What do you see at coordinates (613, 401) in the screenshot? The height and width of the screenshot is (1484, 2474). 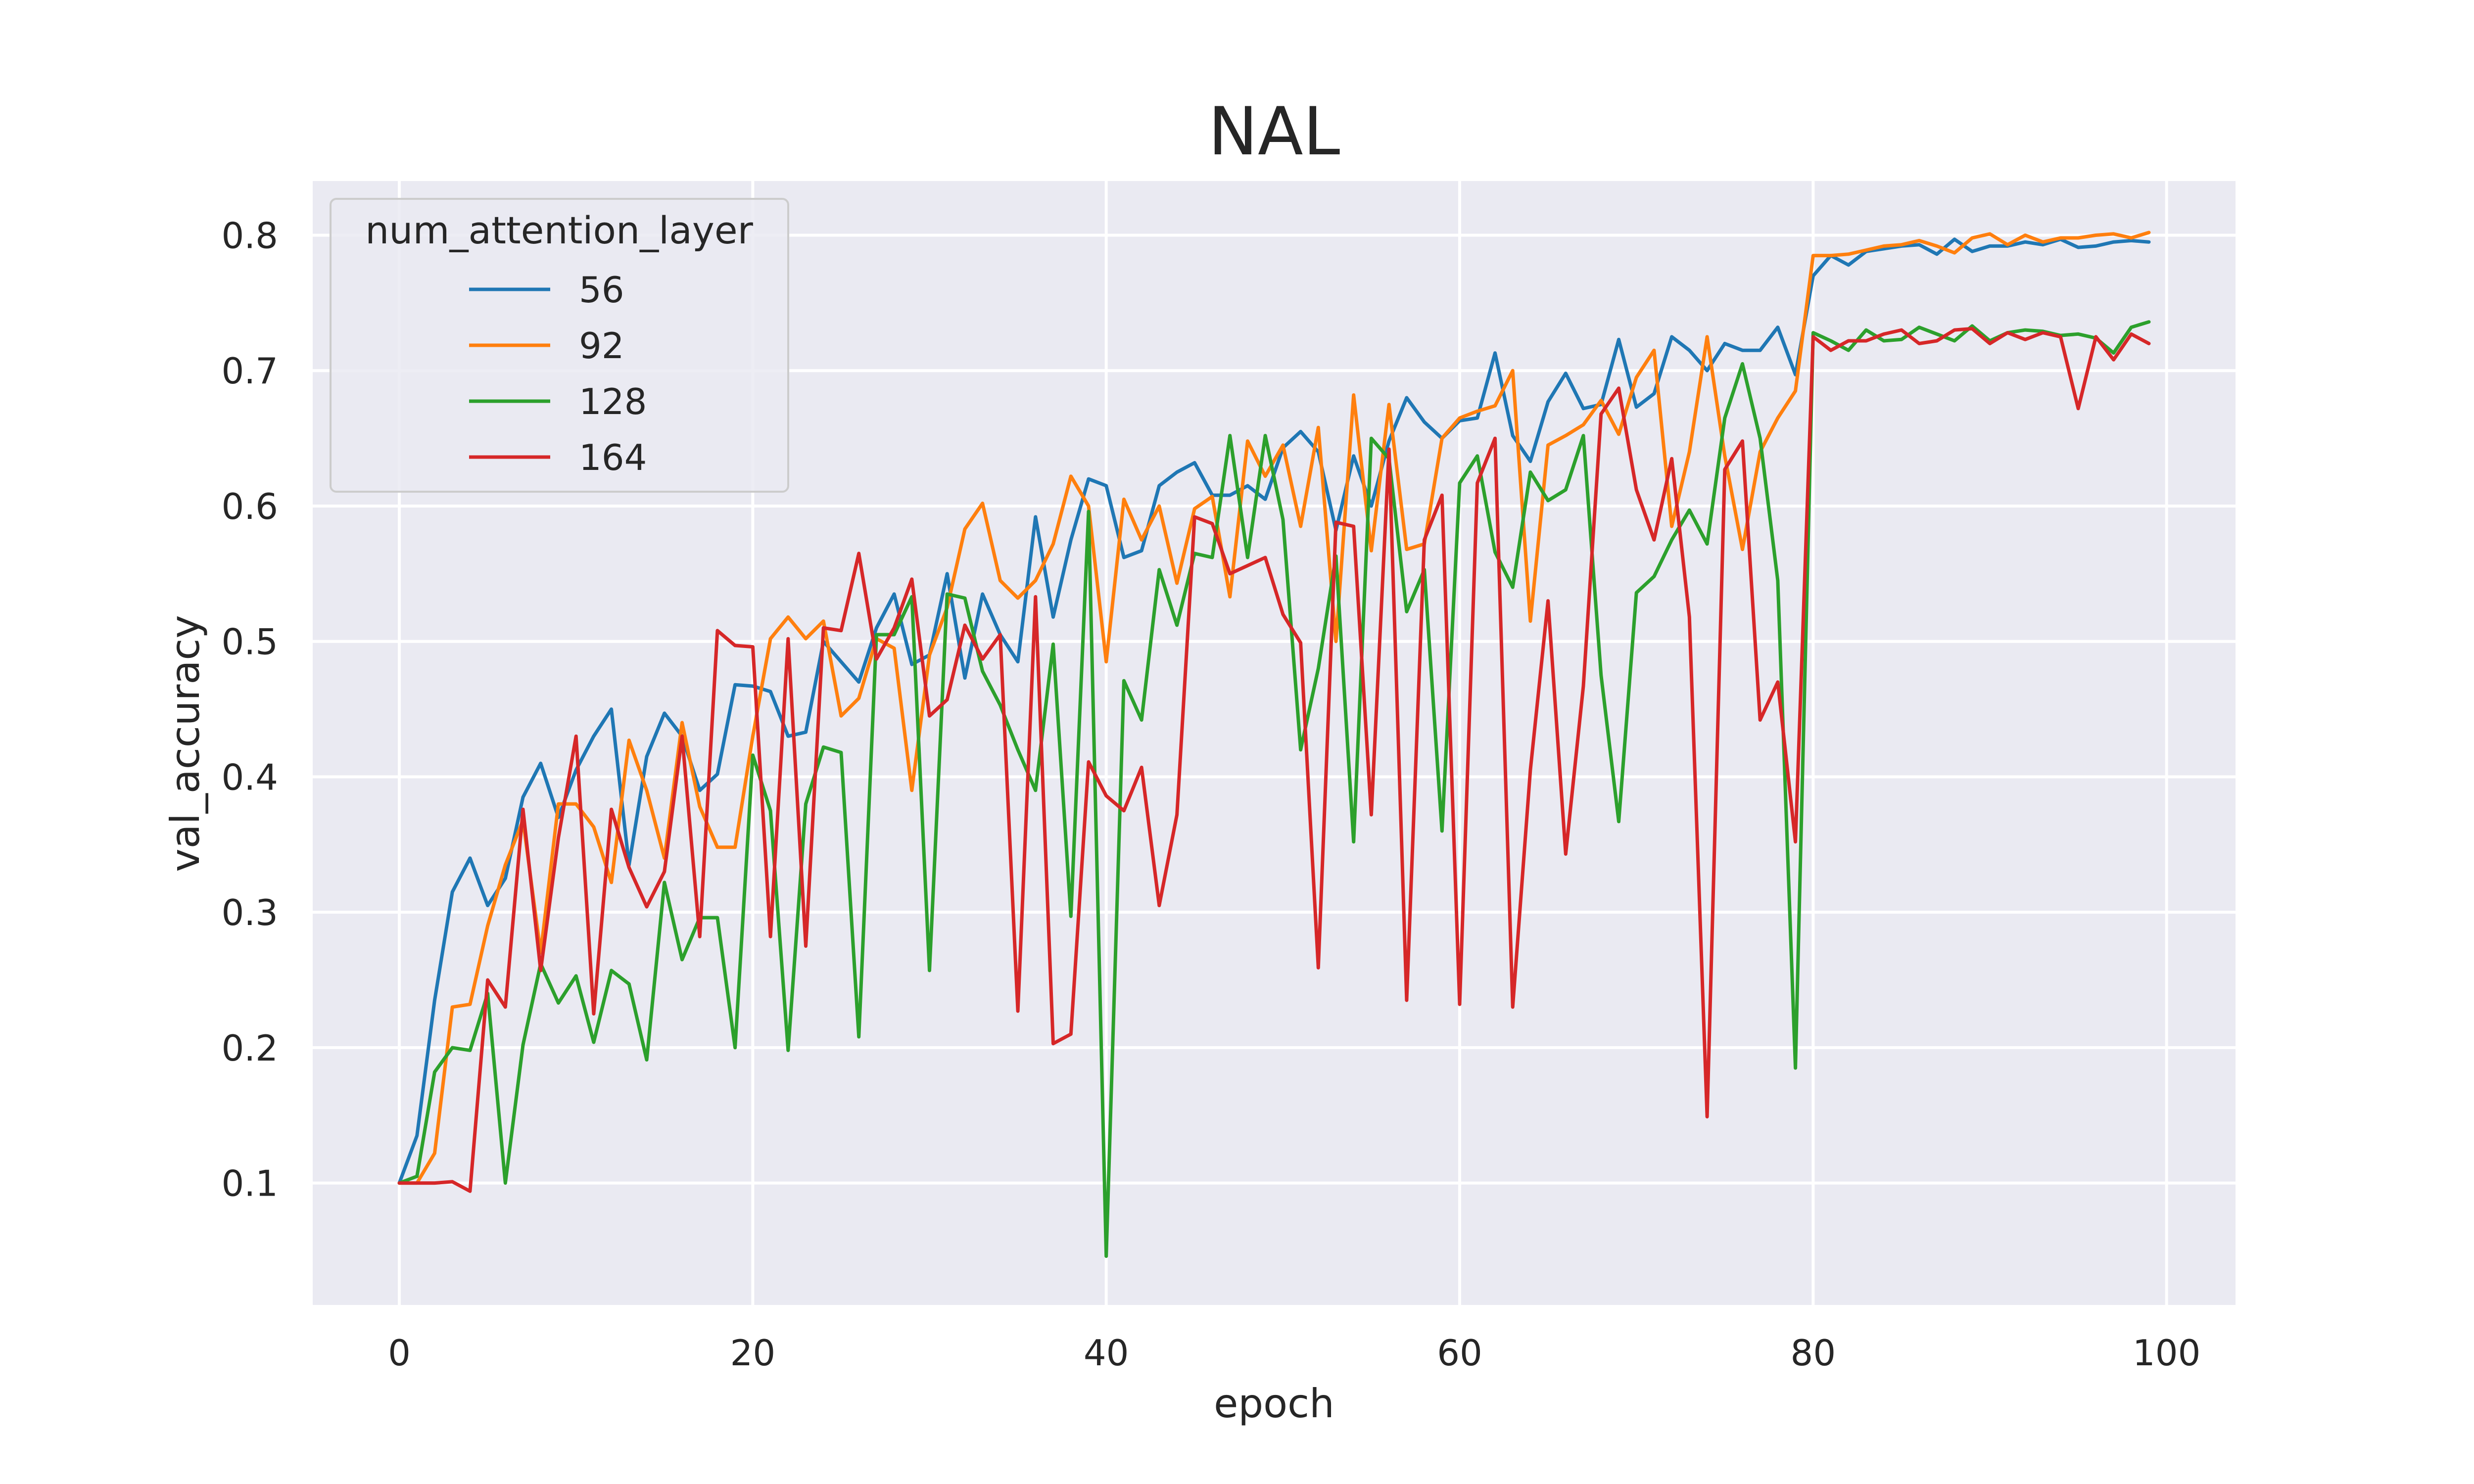 I see `legend-label-128: 128` at bounding box center [613, 401].